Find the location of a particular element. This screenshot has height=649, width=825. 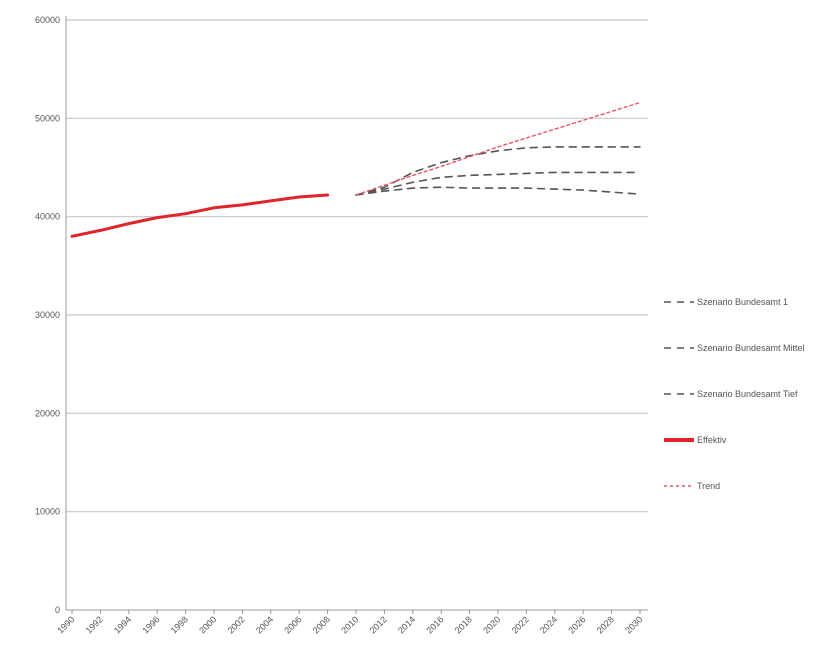

legend-label-4: Trend is located at coordinates (708, 486).